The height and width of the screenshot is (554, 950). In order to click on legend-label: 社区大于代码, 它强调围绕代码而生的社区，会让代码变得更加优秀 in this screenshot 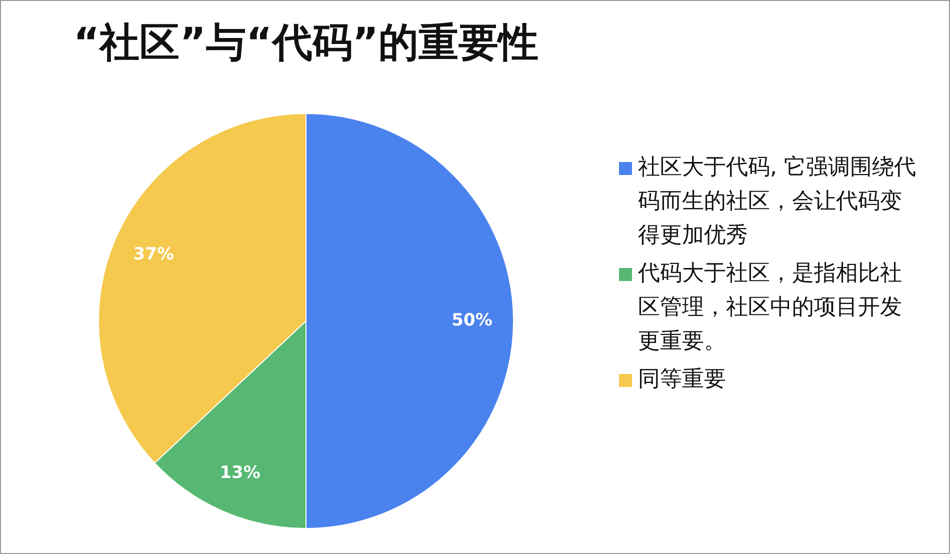, I will do `click(777, 202)`.